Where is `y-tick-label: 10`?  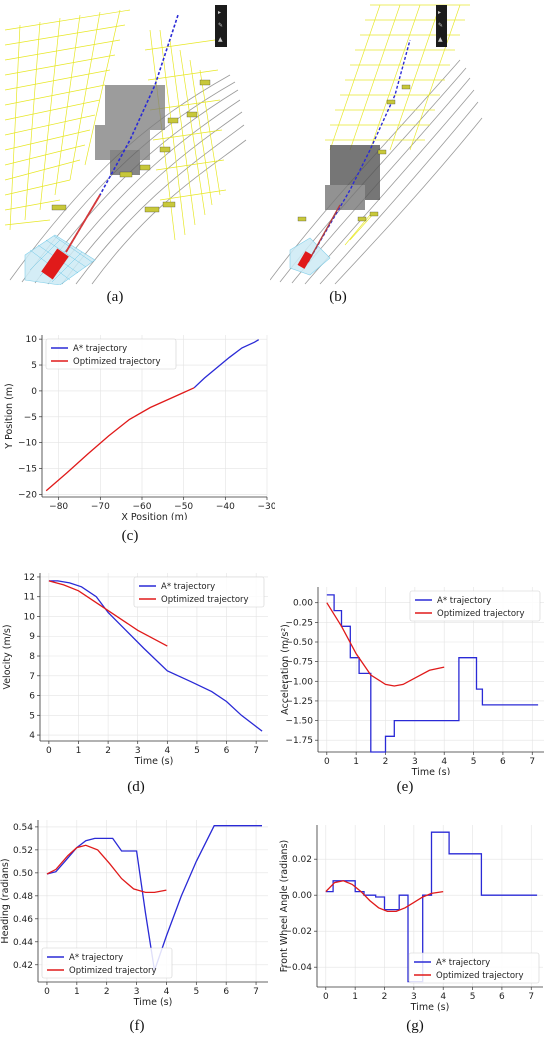
y-tick-label: 10 is located at coordinates (30, 617).